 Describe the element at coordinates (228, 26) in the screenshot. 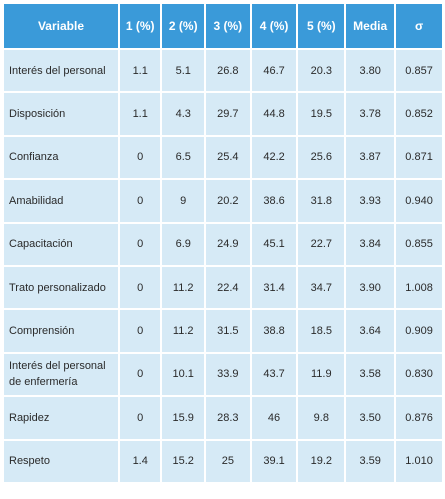

I see `header-3-percent: 3 (%)` at that location.